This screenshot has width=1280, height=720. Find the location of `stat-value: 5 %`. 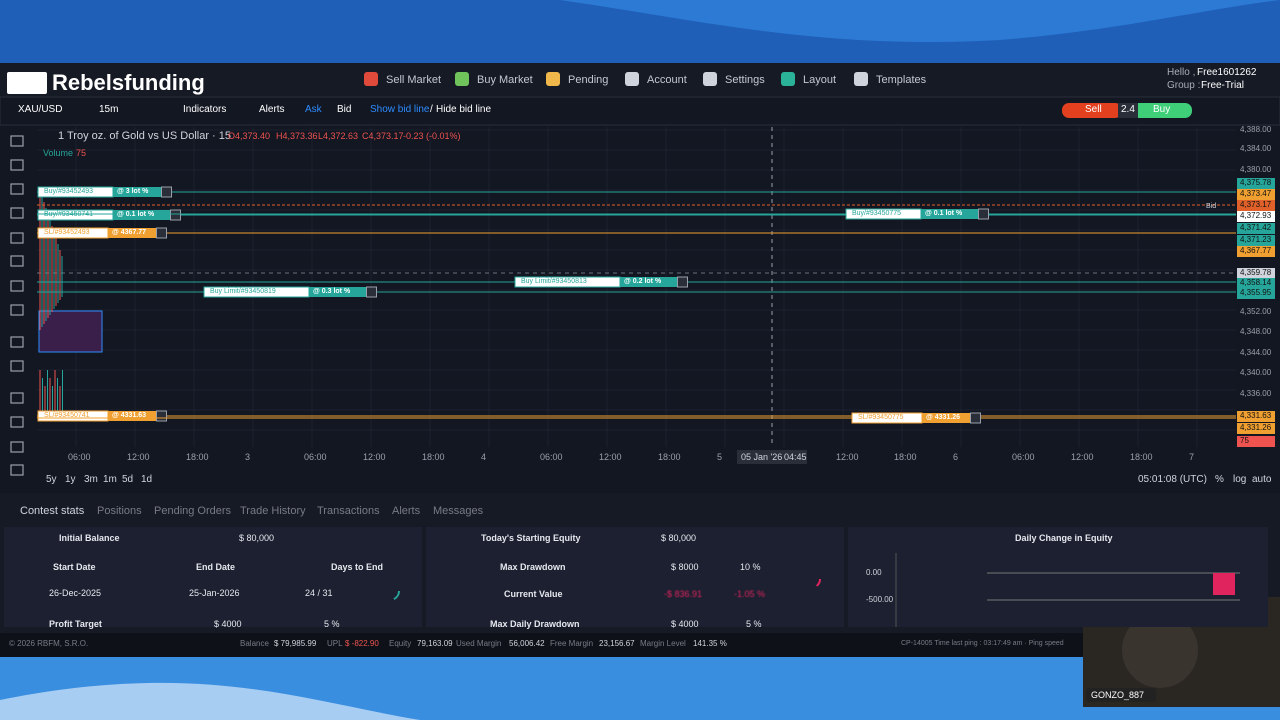

stat-value: 5 % is located at coordinates (754, 624).